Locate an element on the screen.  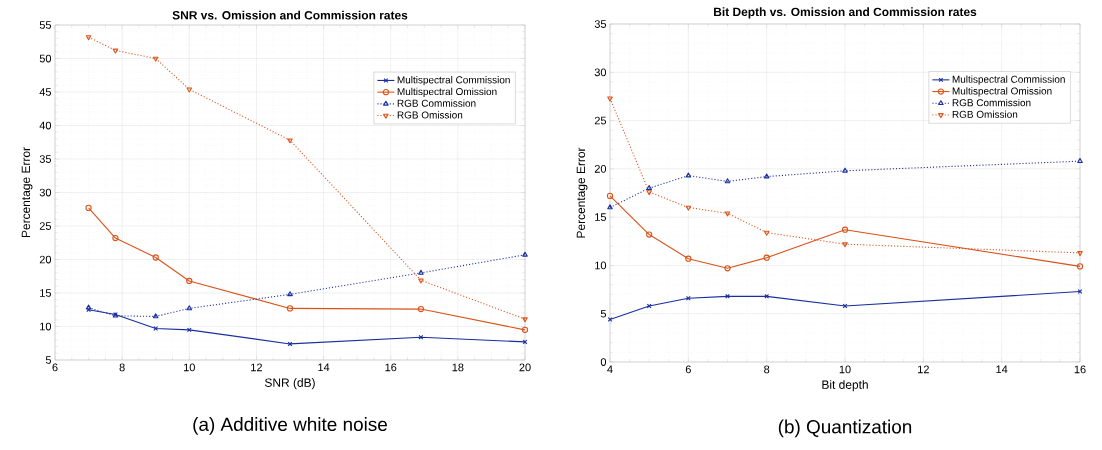
x-tick-label: 18 is located at coordinates (458, 367).